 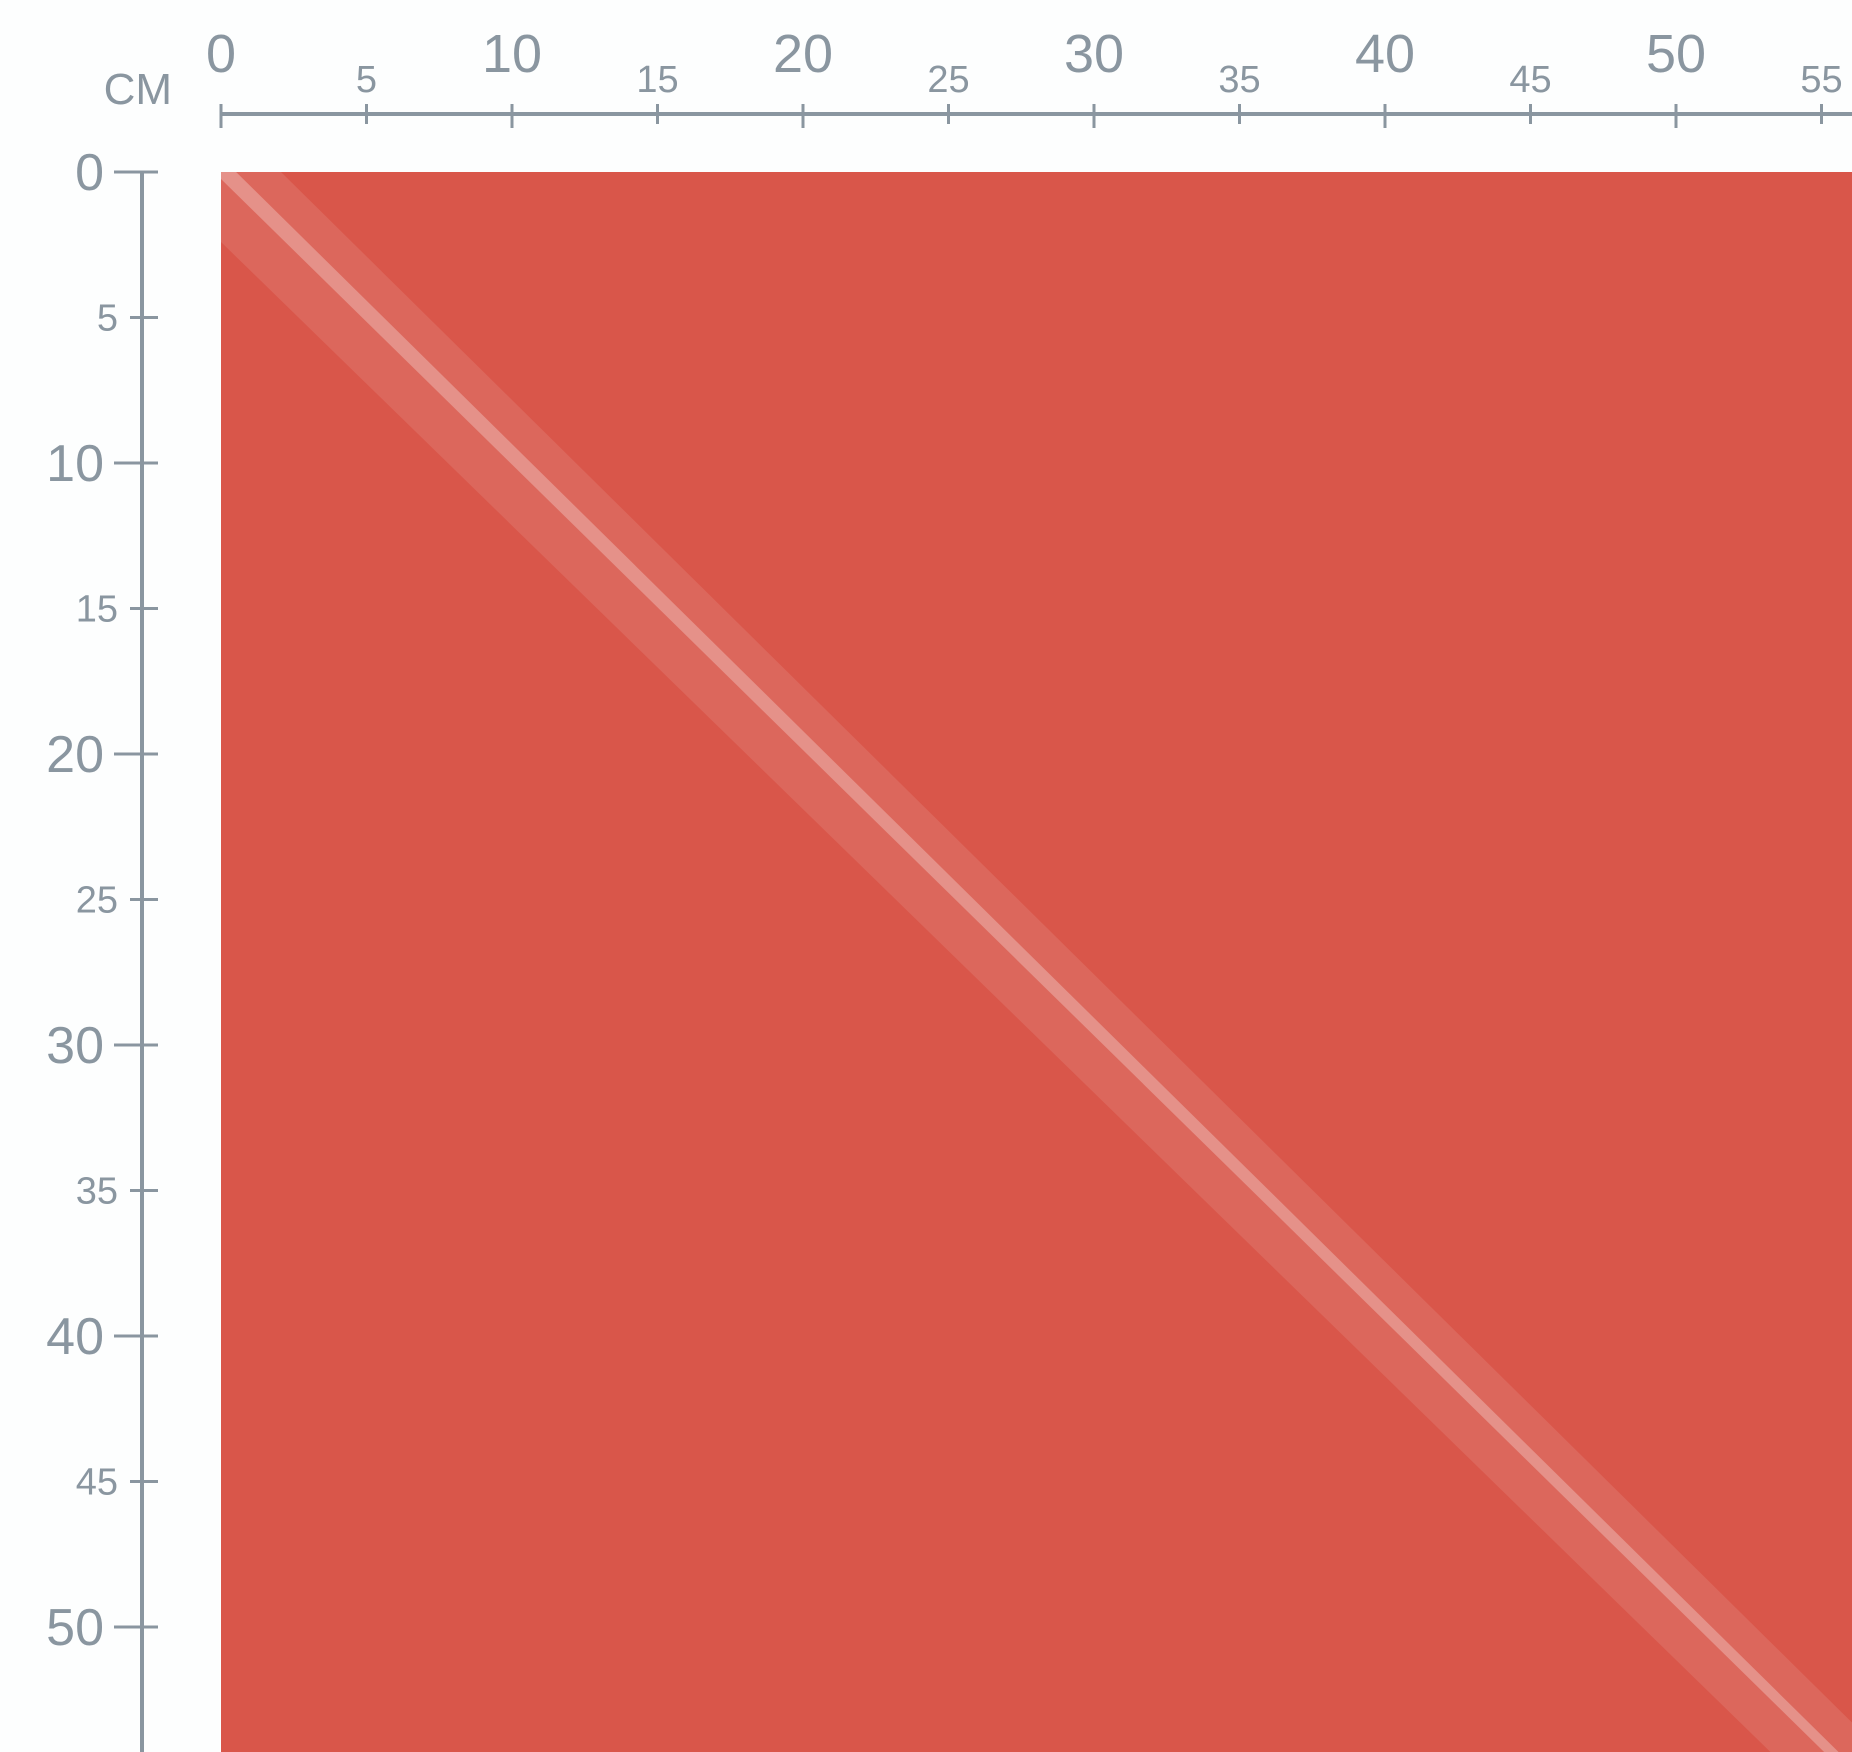 I want to click on horizontal-tick-label-15: 15, so click(x=657, y=80).